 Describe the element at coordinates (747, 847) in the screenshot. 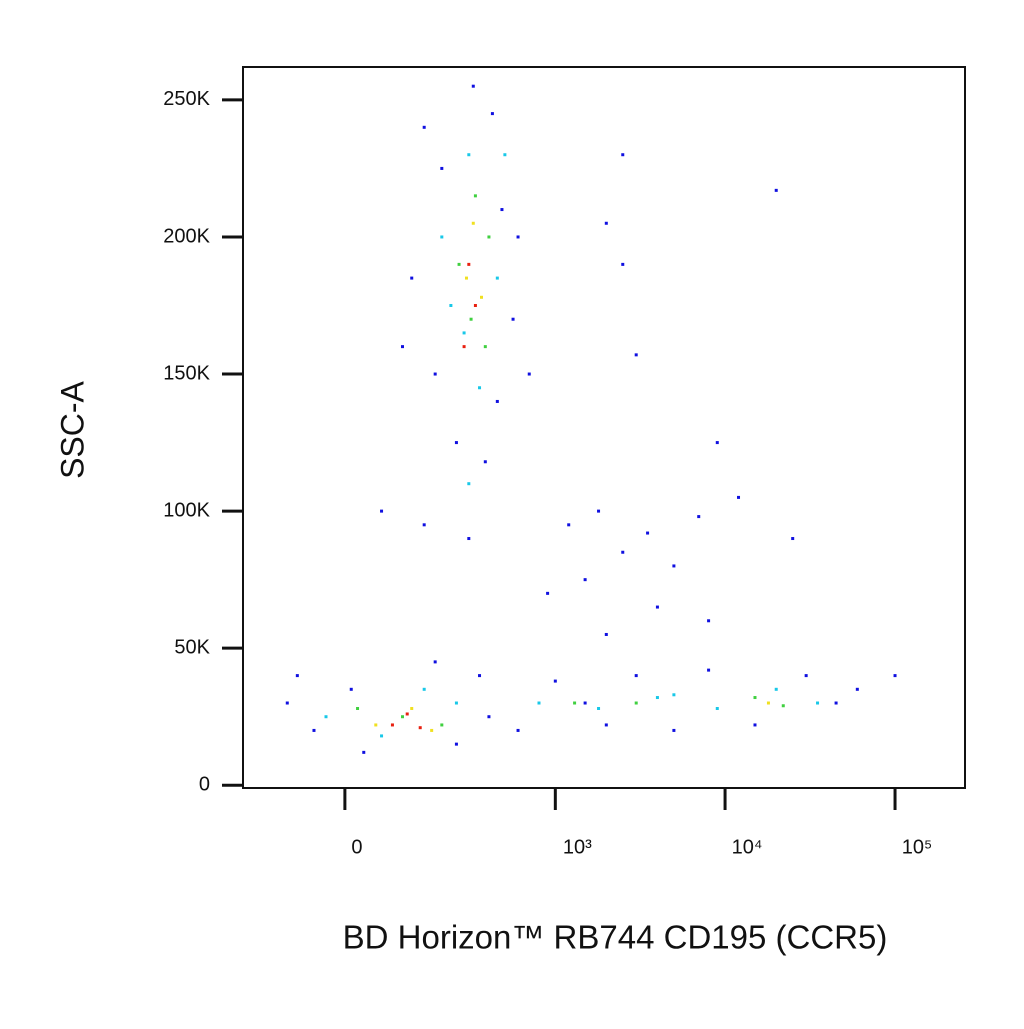

I see `x-tick-label: 10⁴` at that location.